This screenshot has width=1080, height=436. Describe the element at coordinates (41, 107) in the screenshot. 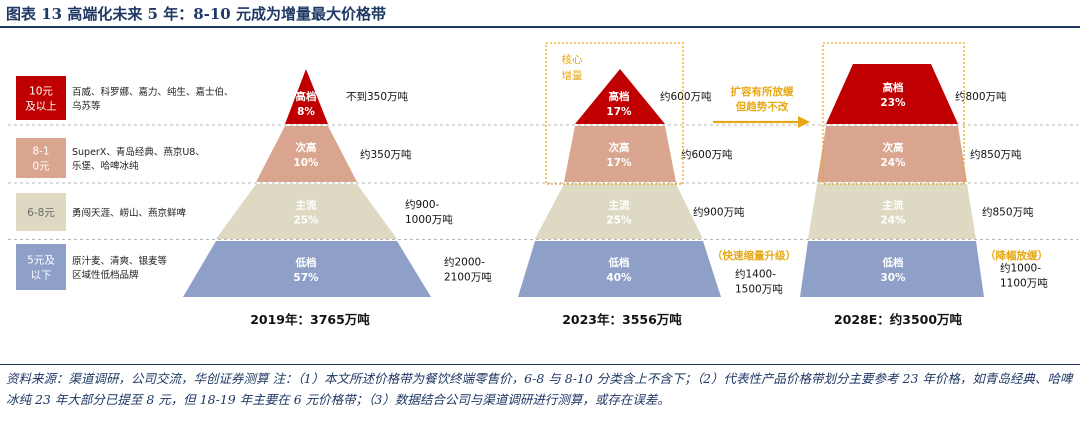

I see `price-band-label-high: 及以上` at that location.